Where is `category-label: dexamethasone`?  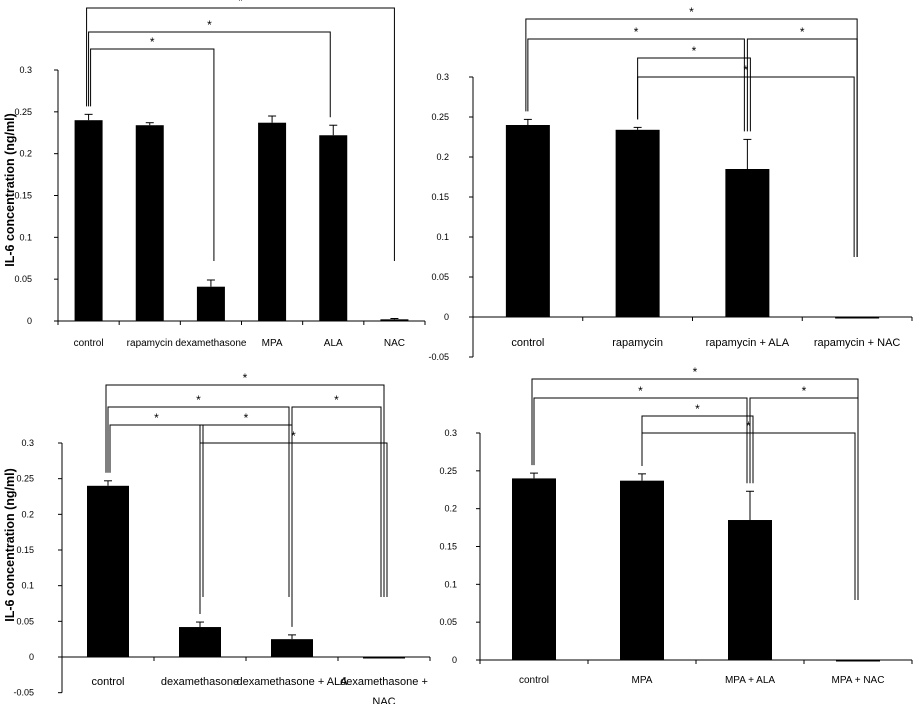
category-label: dexamethasone is located at coordinates (211, 343).